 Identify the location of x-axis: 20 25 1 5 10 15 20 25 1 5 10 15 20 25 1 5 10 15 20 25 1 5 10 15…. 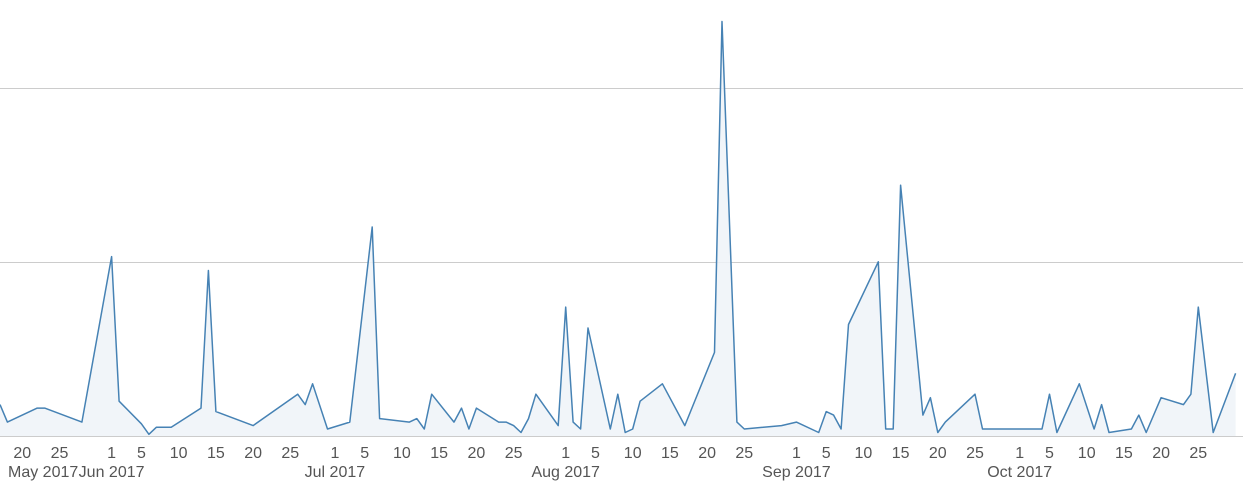
(607, 463).